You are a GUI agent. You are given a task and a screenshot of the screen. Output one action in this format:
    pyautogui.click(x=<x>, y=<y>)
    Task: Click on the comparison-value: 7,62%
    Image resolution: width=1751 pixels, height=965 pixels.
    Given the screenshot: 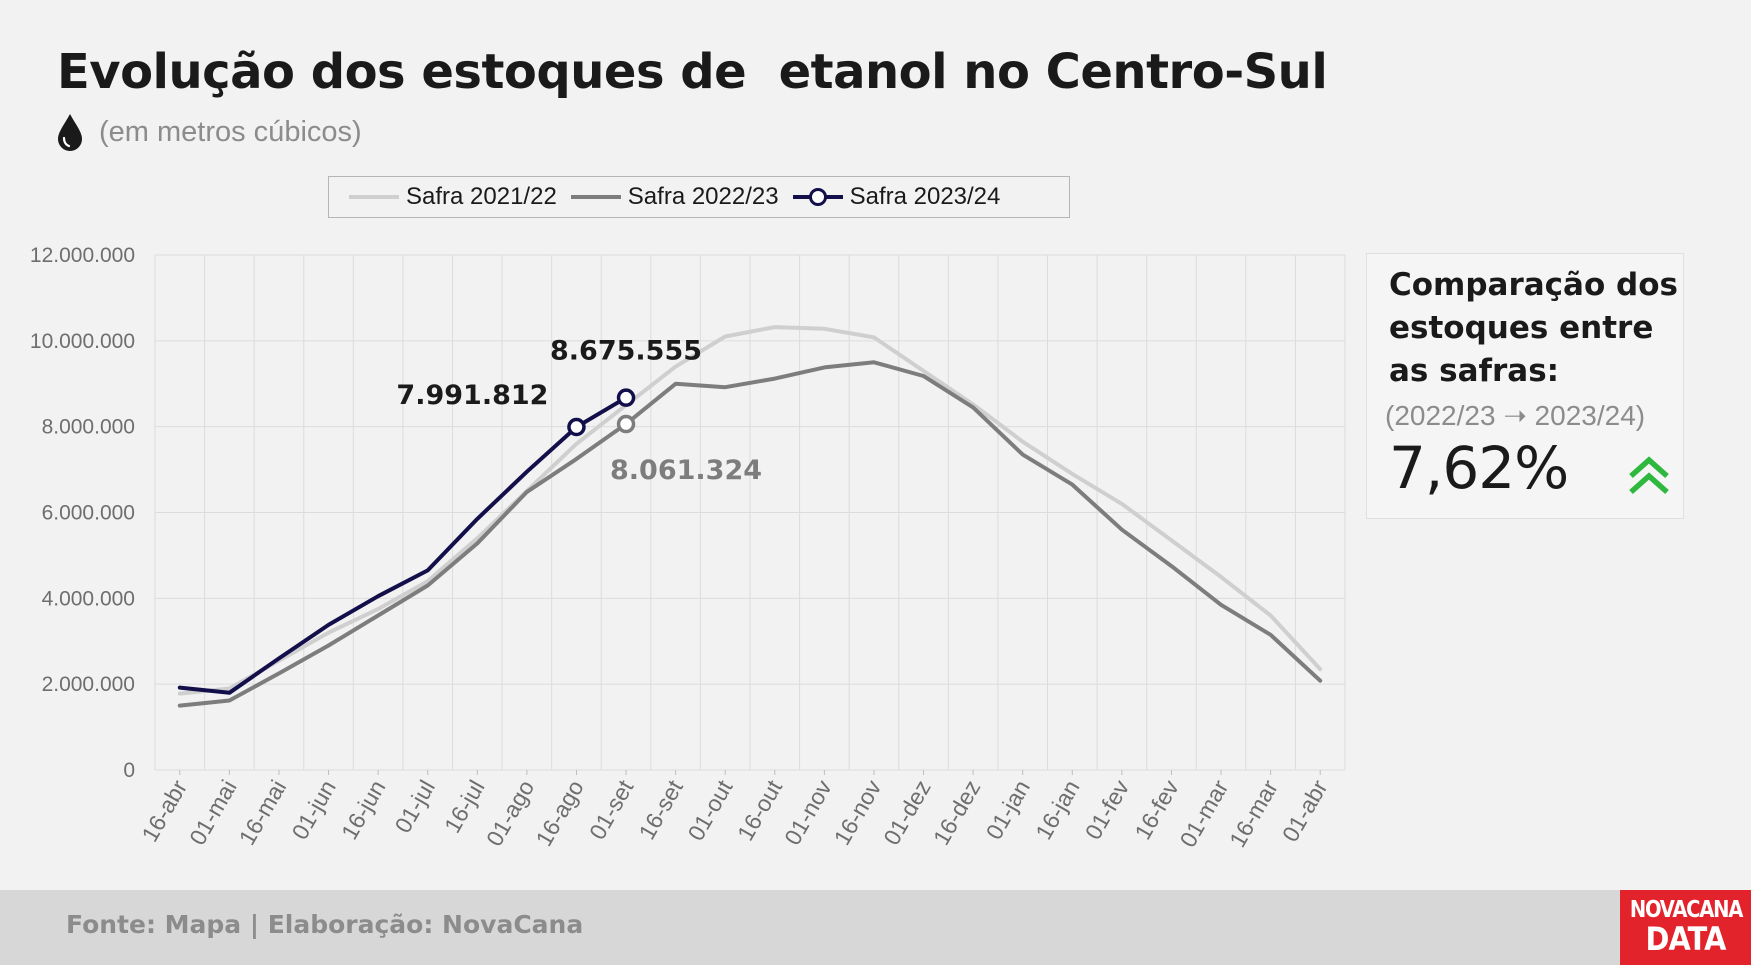 What is the action you would take?
    pyautogui.click(x=1479, y=468)
    